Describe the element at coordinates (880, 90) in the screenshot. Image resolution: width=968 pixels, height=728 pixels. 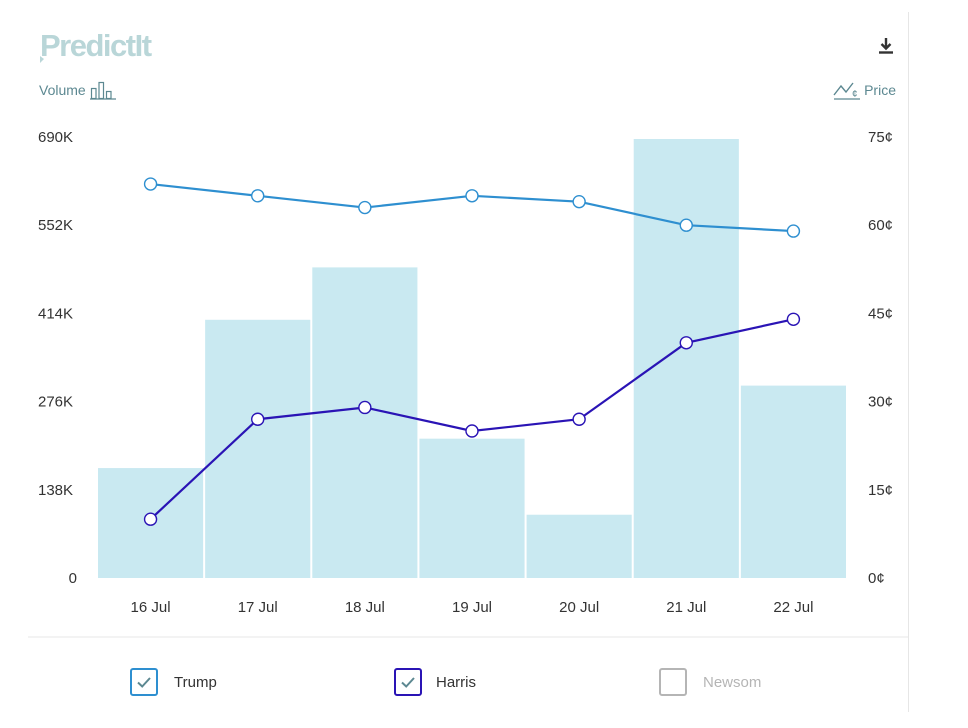
I see `price-label-text: Price` at that location.